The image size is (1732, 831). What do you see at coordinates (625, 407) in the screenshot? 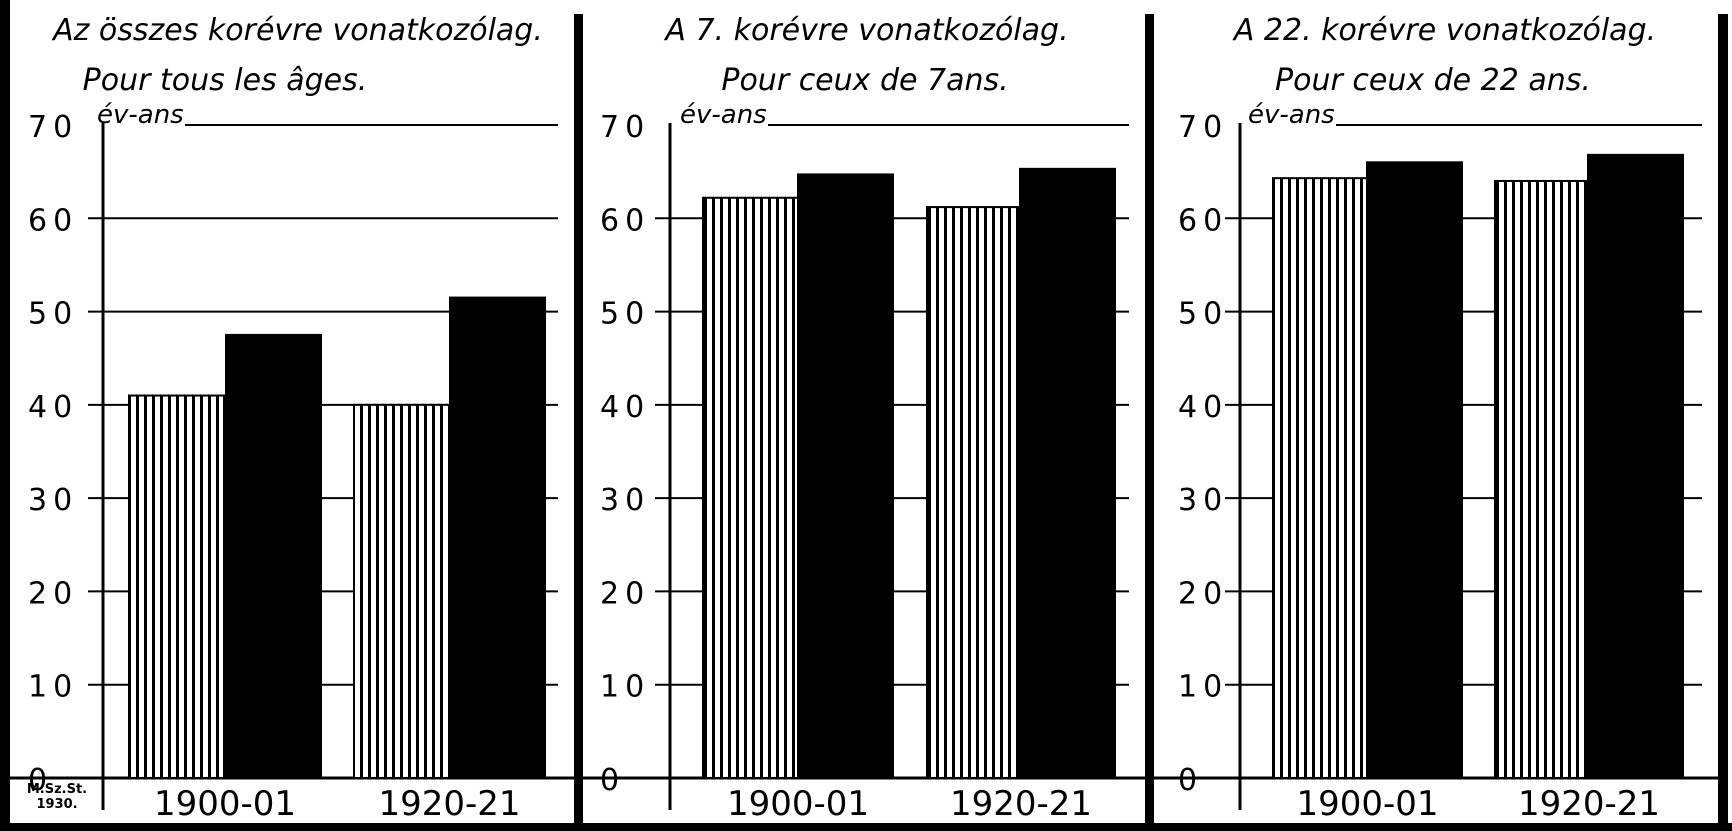
I see `chart-2-ytick-40: 40` at bounding box center [625, 407].